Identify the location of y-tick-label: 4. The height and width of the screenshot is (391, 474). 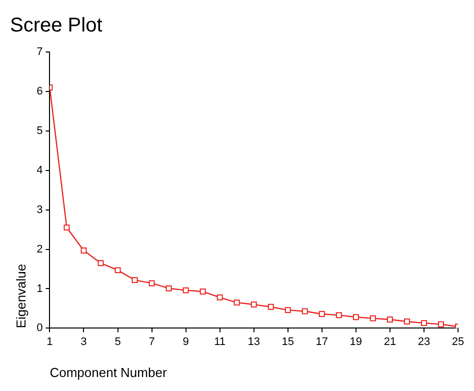
(39, 170).